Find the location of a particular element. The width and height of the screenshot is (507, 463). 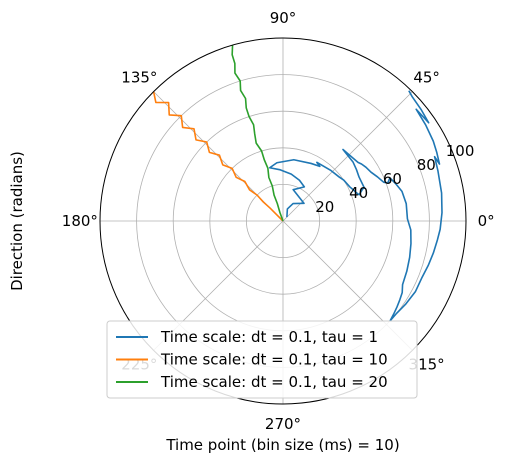

theta-tick-label: 315° is located at coordinates (427, 365).